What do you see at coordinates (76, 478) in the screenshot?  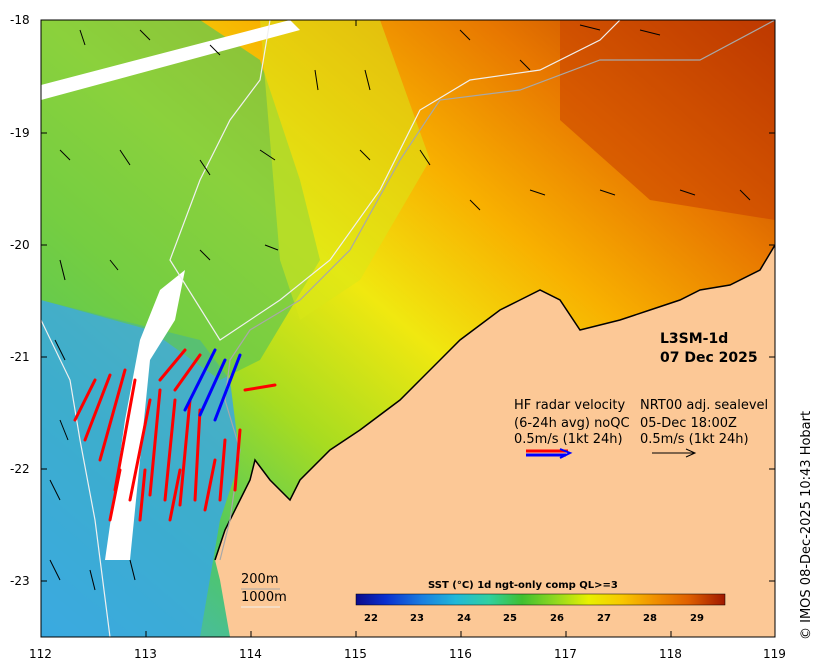 I see `bathymetry-1000m-contour-west` at bounding box center [76, 478].